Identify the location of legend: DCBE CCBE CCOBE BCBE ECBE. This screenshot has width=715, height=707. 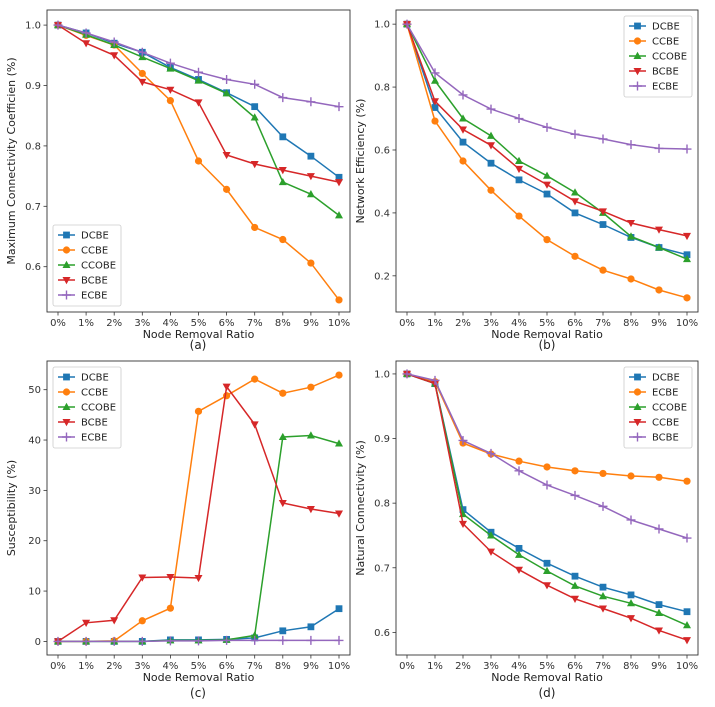
(658, 56).